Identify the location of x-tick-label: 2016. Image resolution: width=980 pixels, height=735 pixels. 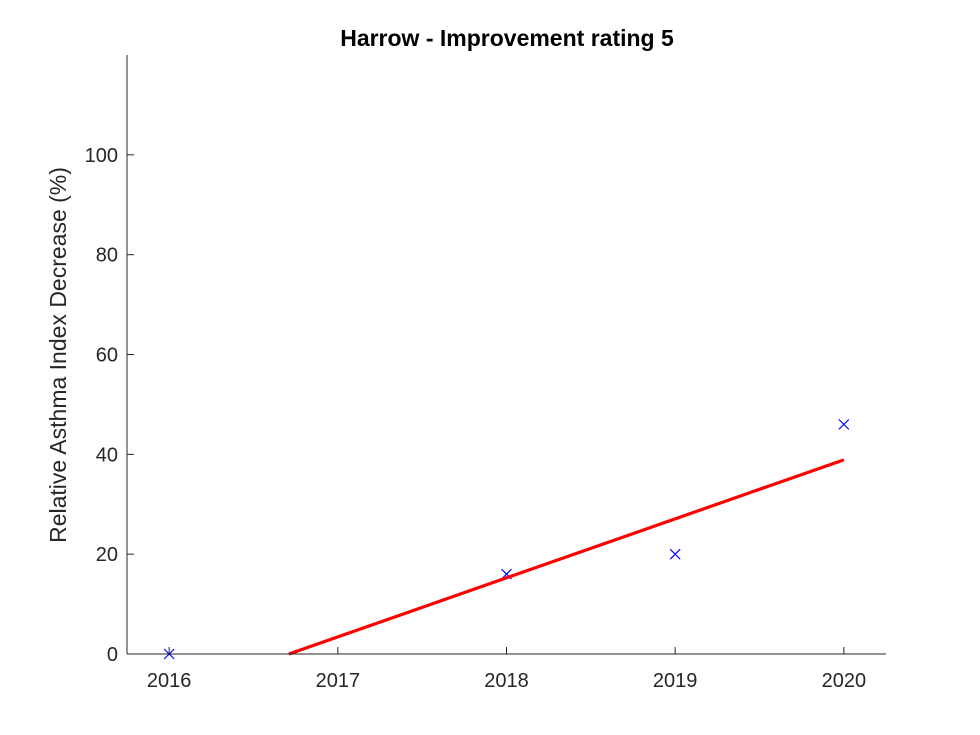
(169, 681).